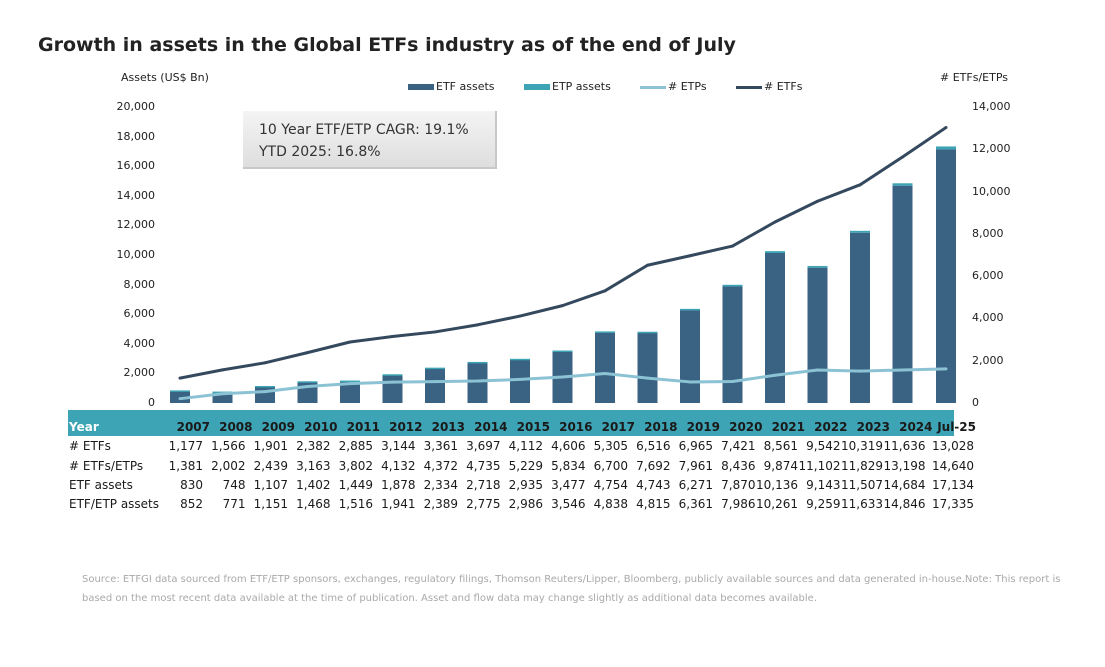 The image size is (1105, 667). I want to click on table-cell: 6,516, so click(653, 446).